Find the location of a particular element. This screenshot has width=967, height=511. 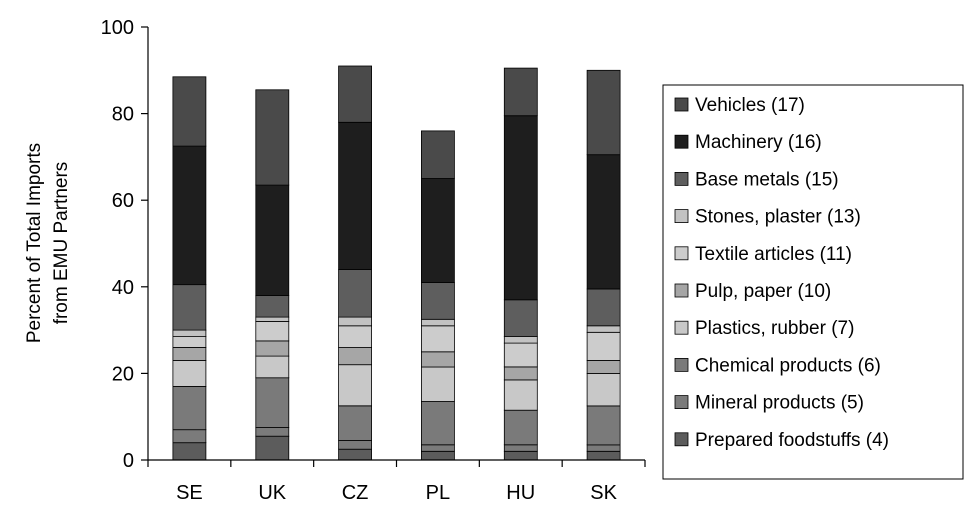

y-tick-label-100: 100 is located at coordinates (117, 28).